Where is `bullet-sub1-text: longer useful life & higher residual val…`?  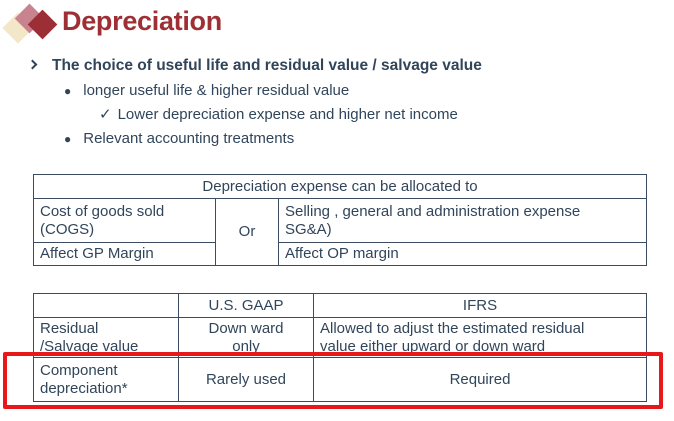 bullet-sub1-text: longer useful life & higher residual val… is located at coordinates (216, 90).